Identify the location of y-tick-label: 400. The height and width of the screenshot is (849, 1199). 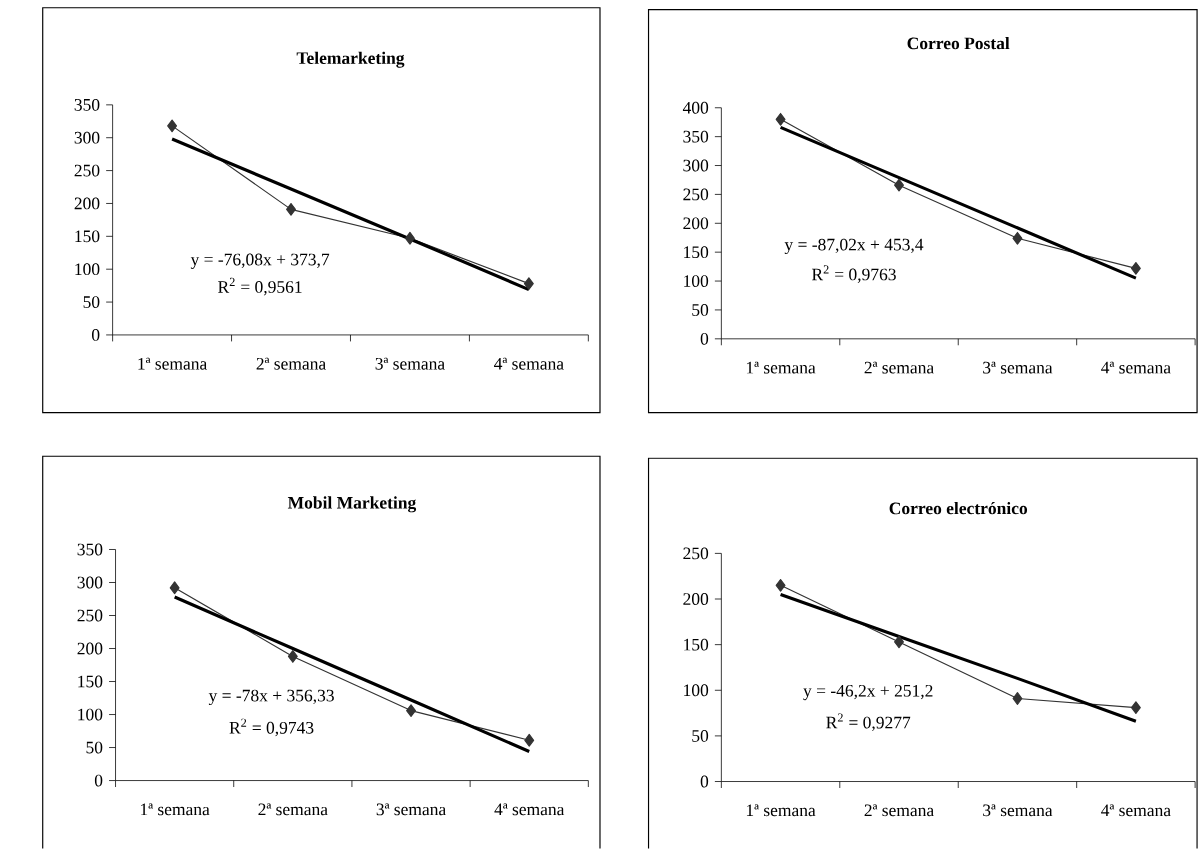
(695, 108).